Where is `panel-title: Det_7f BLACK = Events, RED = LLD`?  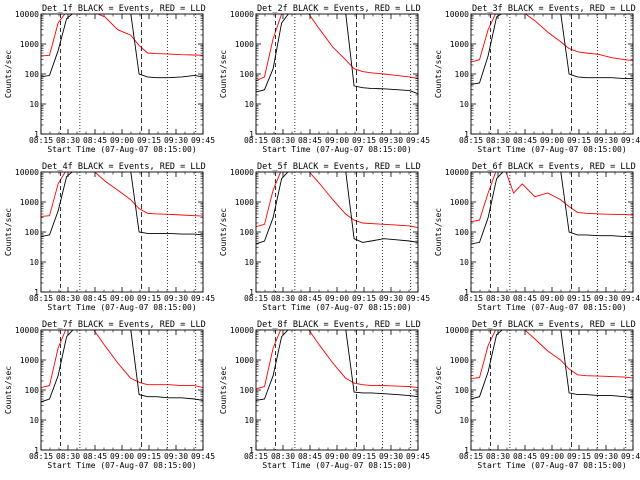 panel-title: Det_7f BLACK = Events, RED = LLD is located at coordinates (124, 325).